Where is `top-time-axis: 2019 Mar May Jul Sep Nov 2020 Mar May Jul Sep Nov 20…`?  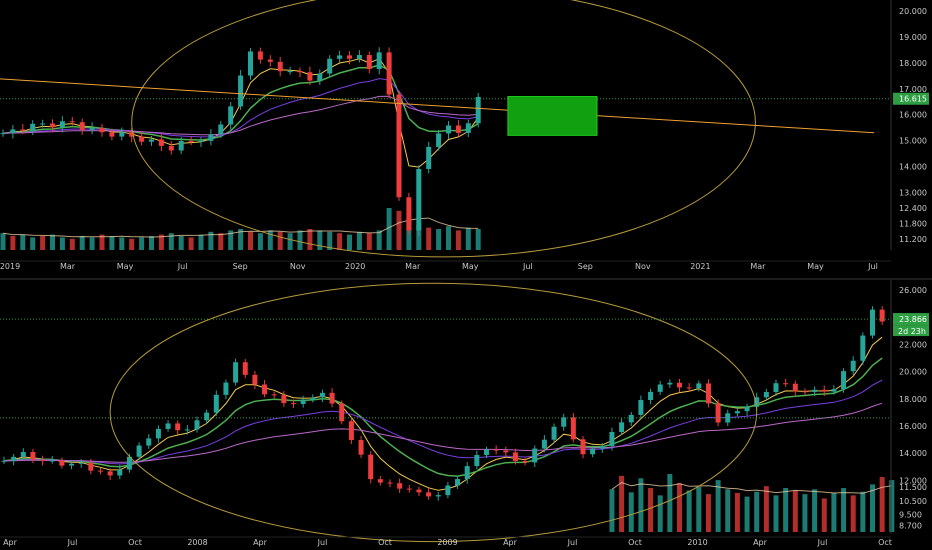
top-time-axis: 2019 Mar May Jul Sep Nov 2020 Mar May Jul Sep Nov 20… is located at coordinates (445, 265).